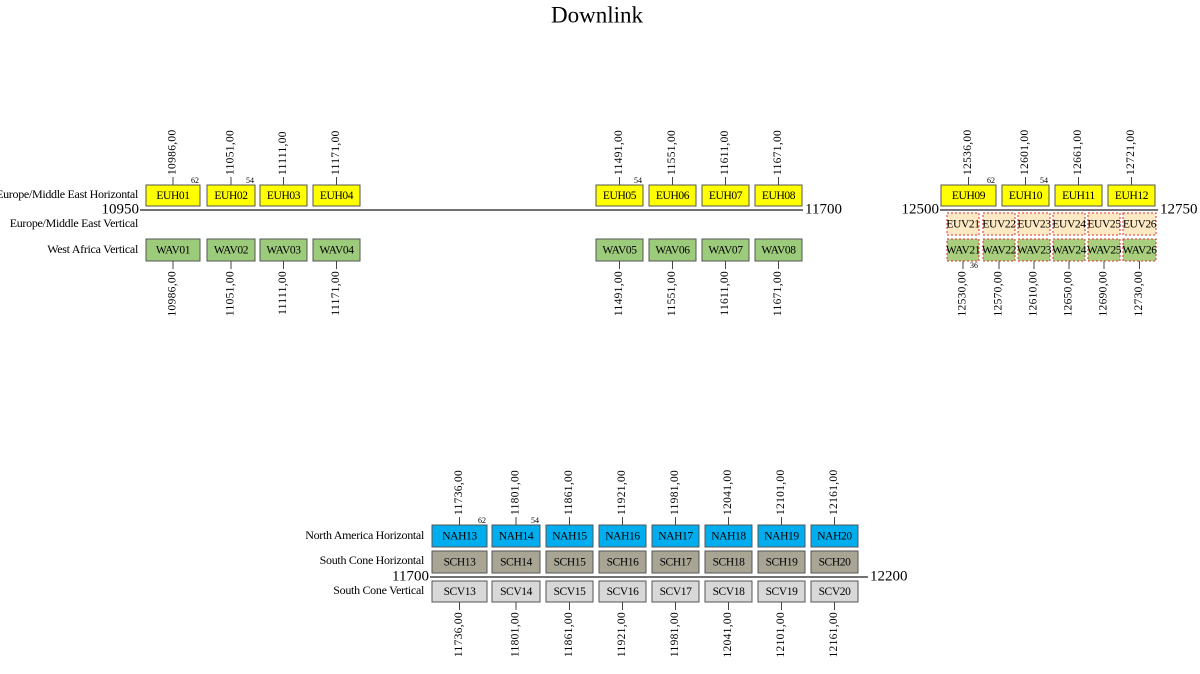  I want to click on row-label: West Africa Vertical, so click(93, 249).